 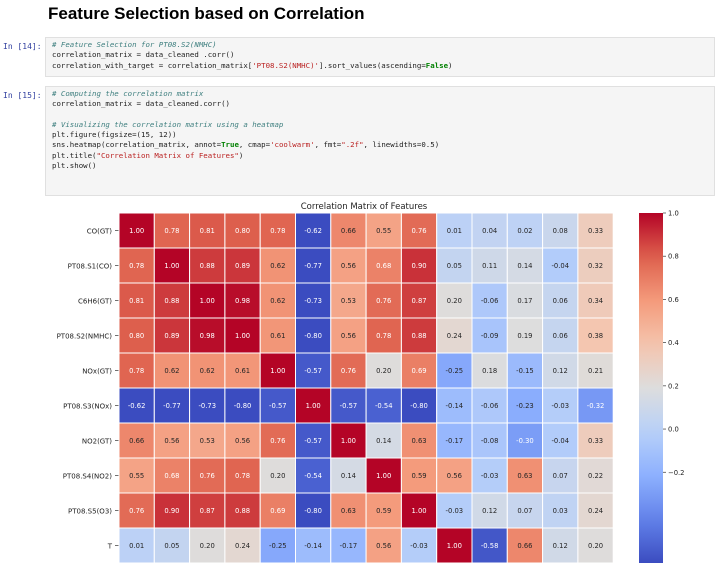 What do you see at coordinates (525, 441) in the screenshot?
I see `cell-value: -0.30` at bounding box center [525, 441].